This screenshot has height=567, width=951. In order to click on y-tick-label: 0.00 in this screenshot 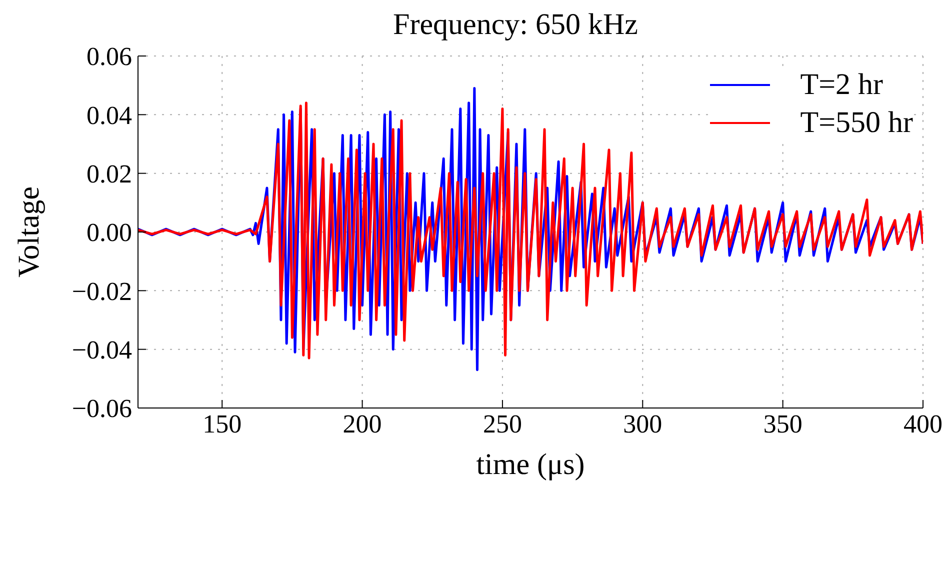, I will do `click(109, 233)`.